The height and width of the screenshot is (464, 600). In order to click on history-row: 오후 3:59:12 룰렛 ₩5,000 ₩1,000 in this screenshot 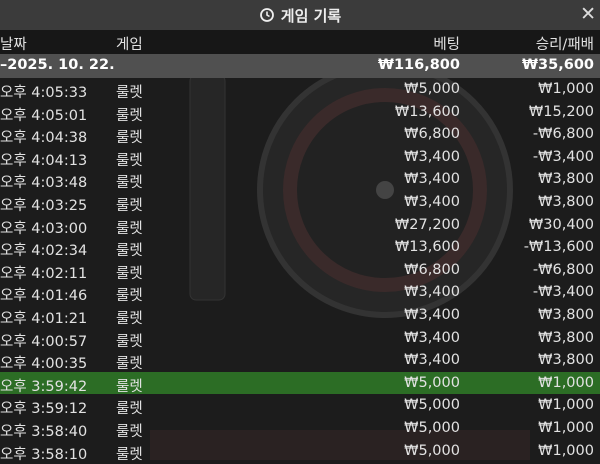, I will do `click(300, 405)`.